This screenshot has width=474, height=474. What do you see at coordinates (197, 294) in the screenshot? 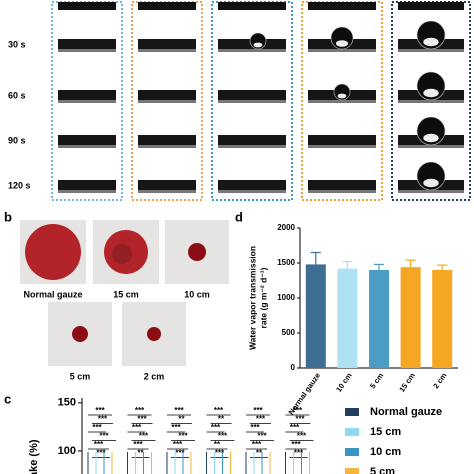
I see `caption: 10 cm` at bounding box center [197, 294].